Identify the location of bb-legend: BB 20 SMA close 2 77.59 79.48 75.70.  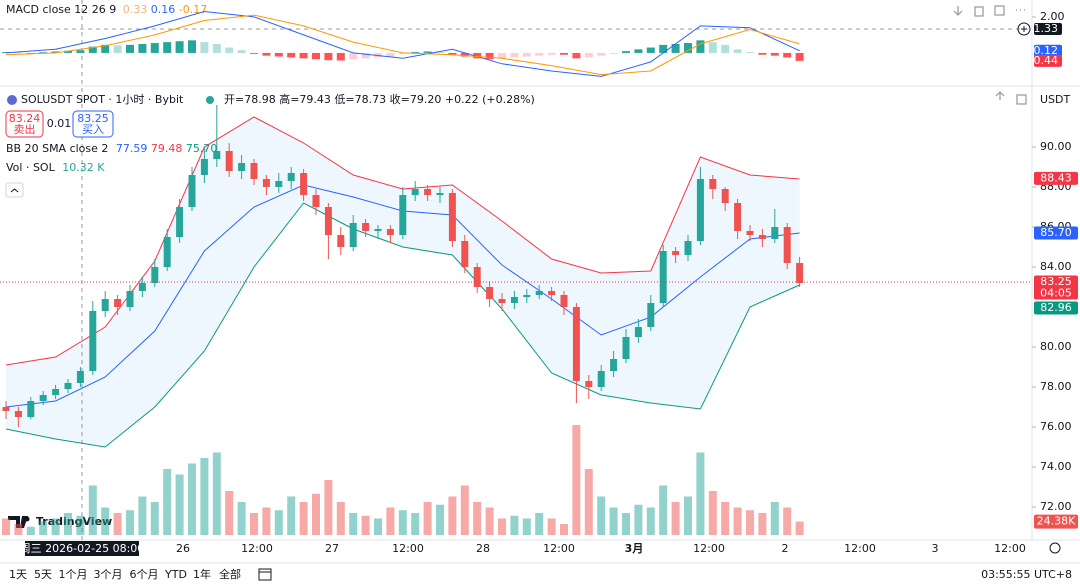
(111, 148).